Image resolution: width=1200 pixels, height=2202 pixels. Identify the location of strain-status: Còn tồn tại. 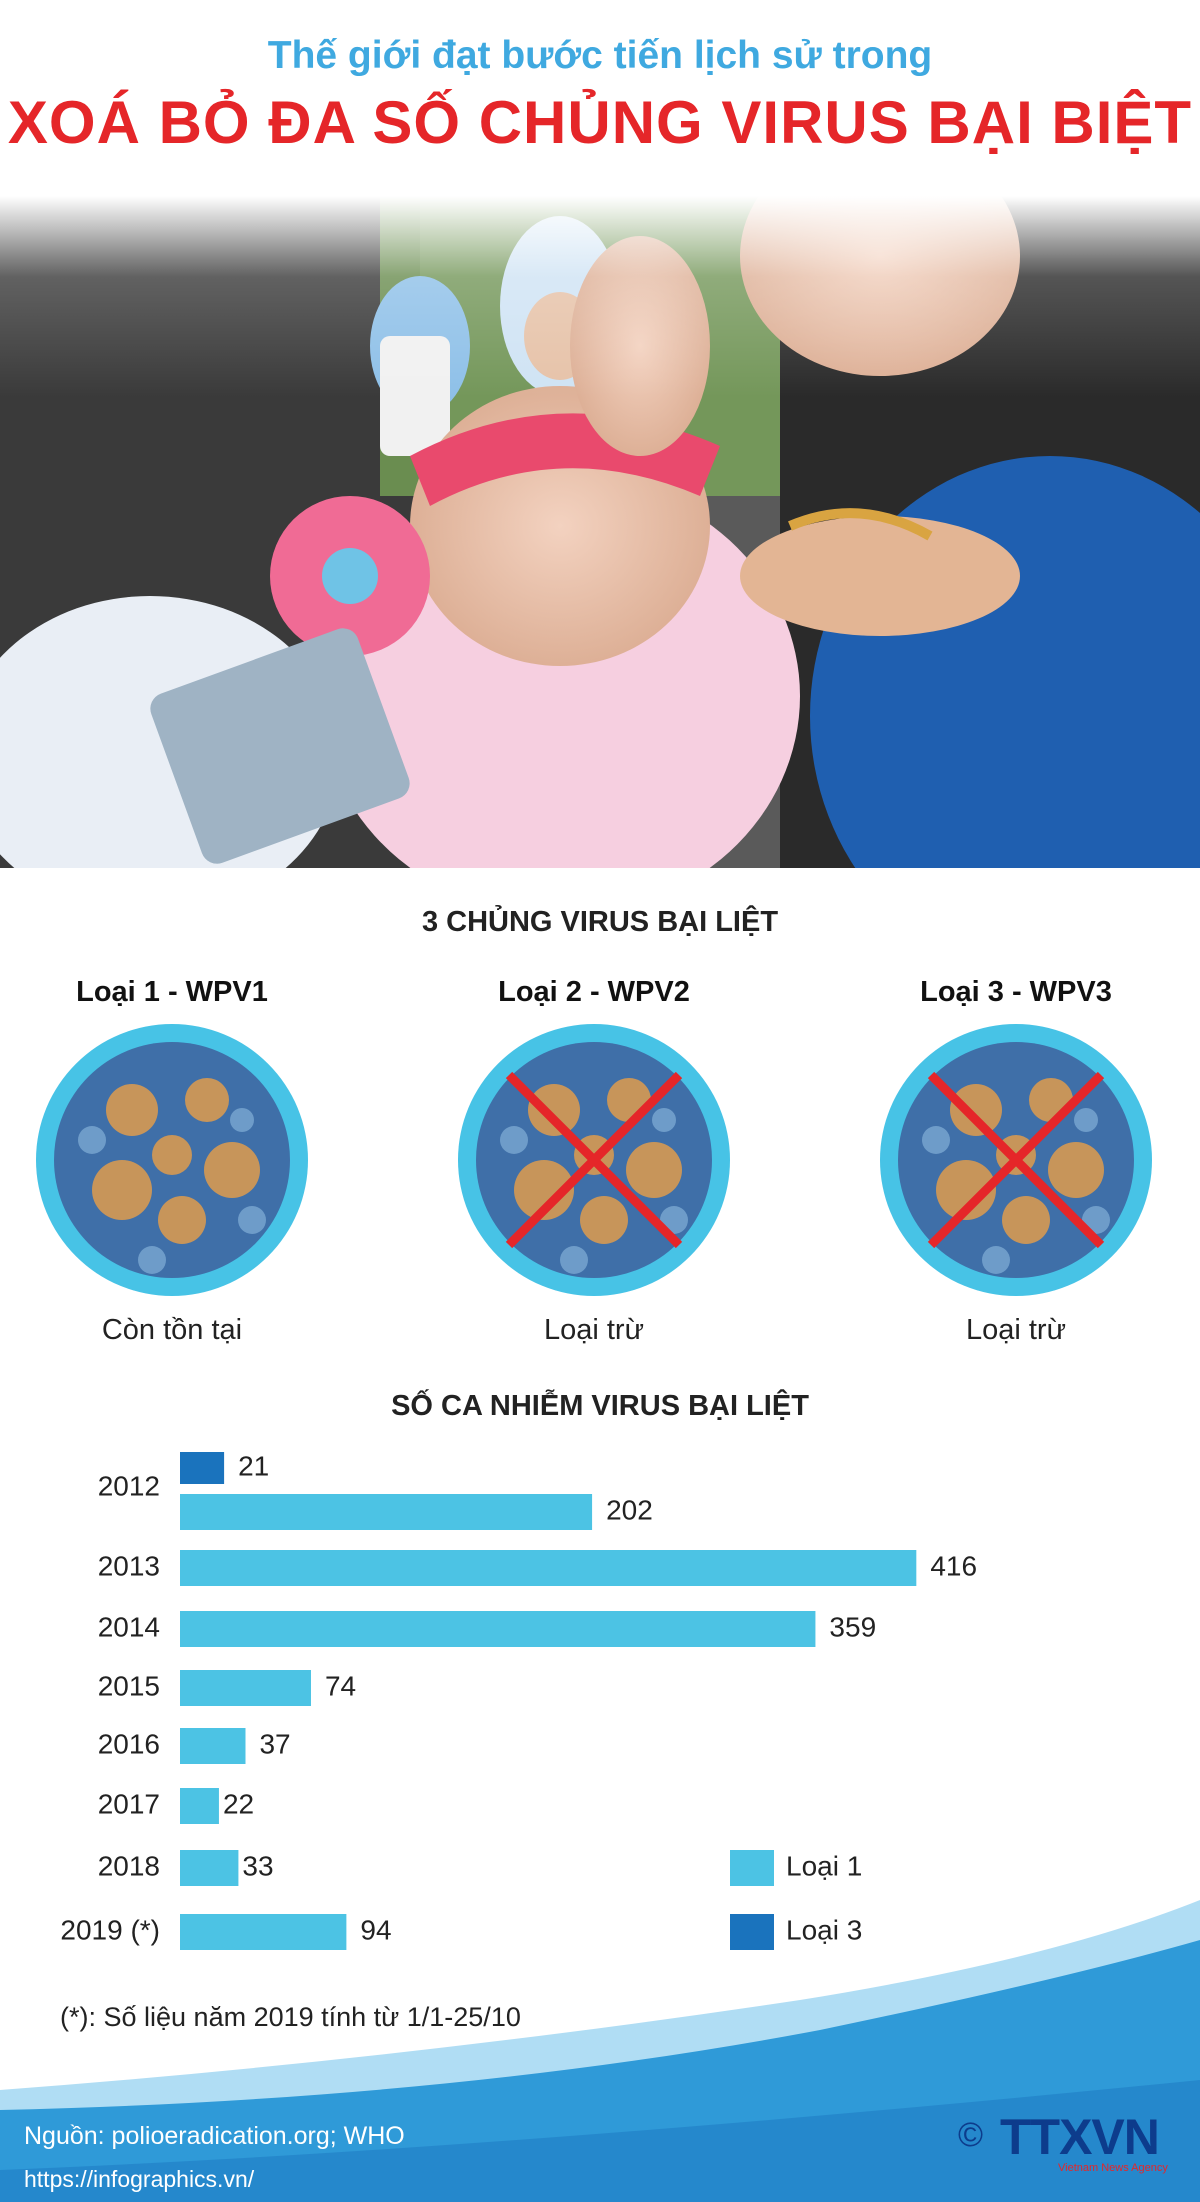
(172, 1330).